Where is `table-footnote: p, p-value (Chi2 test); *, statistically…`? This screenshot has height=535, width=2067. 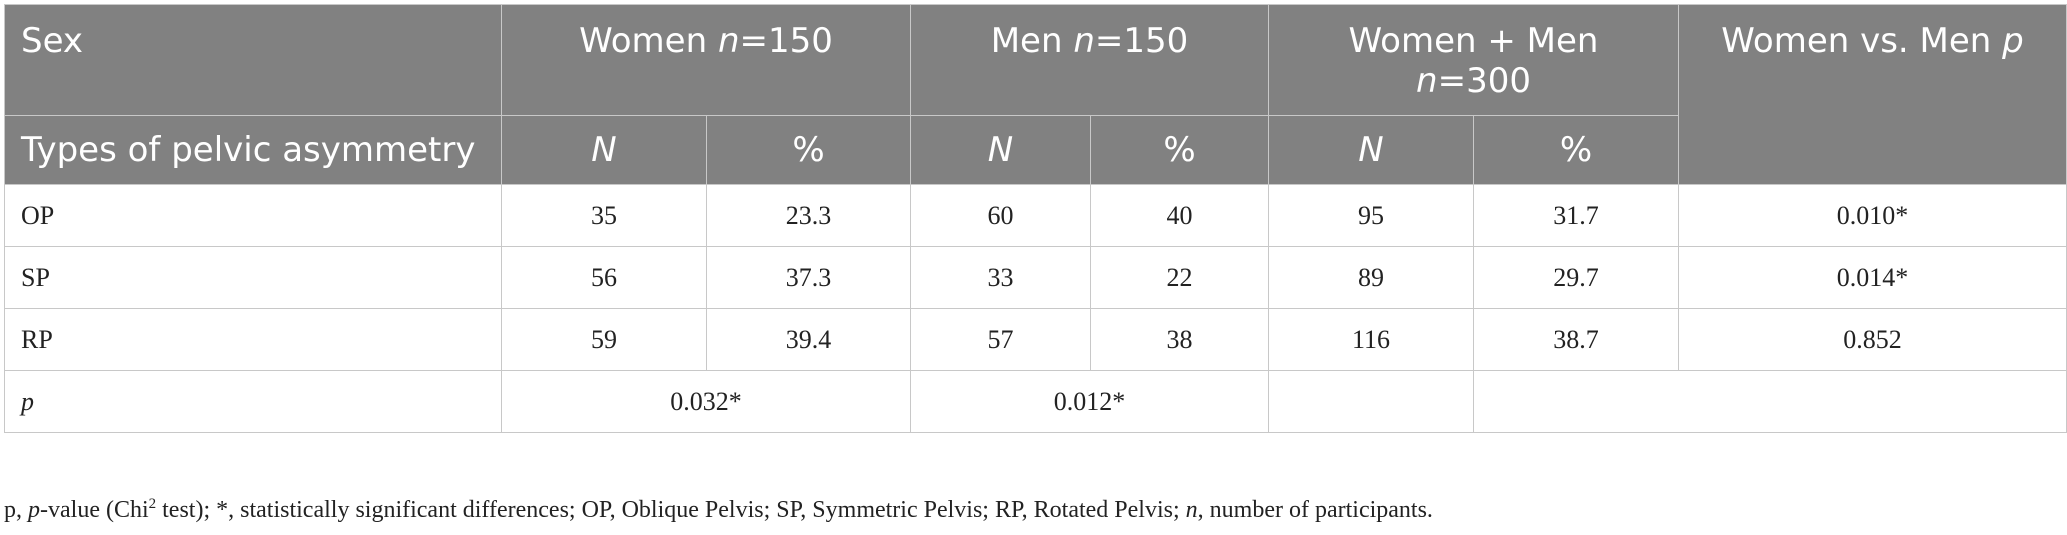 table-footnote: p, p-value (Chi2 test); *, statistically… is located at coordinates (718, 509).